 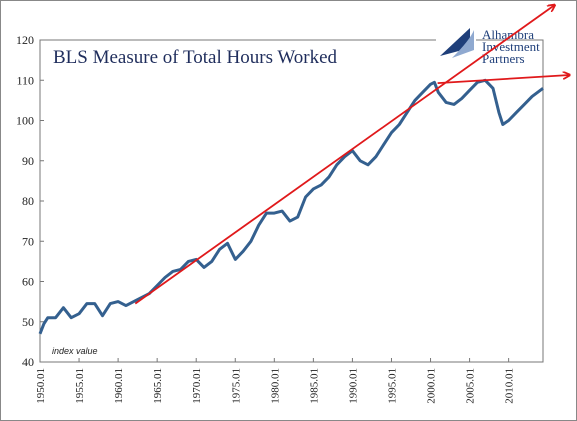 I want to click on logo-text: Investment, so click(x=511, y=46).